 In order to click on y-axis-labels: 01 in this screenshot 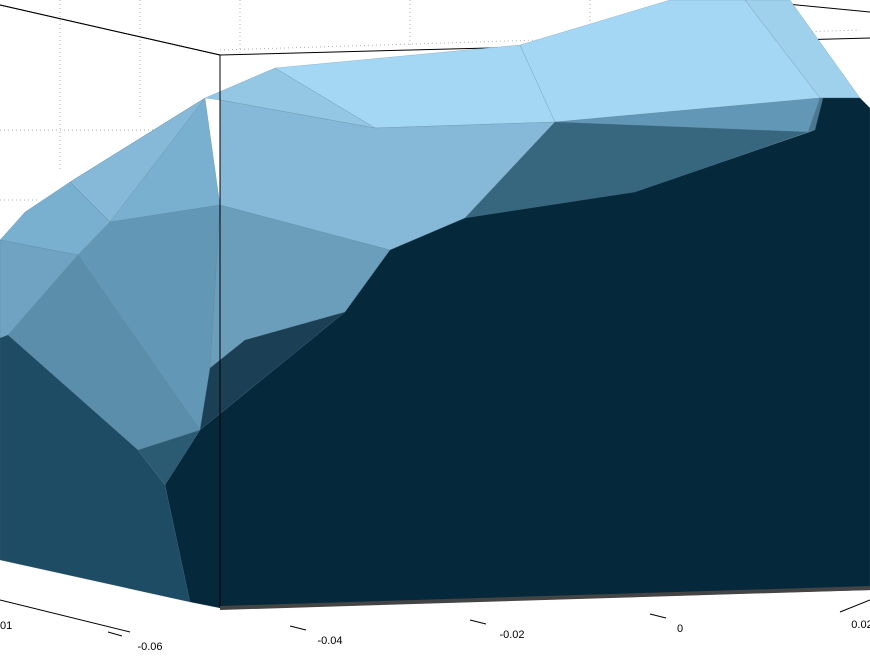, I will do `click(6, 626)`.